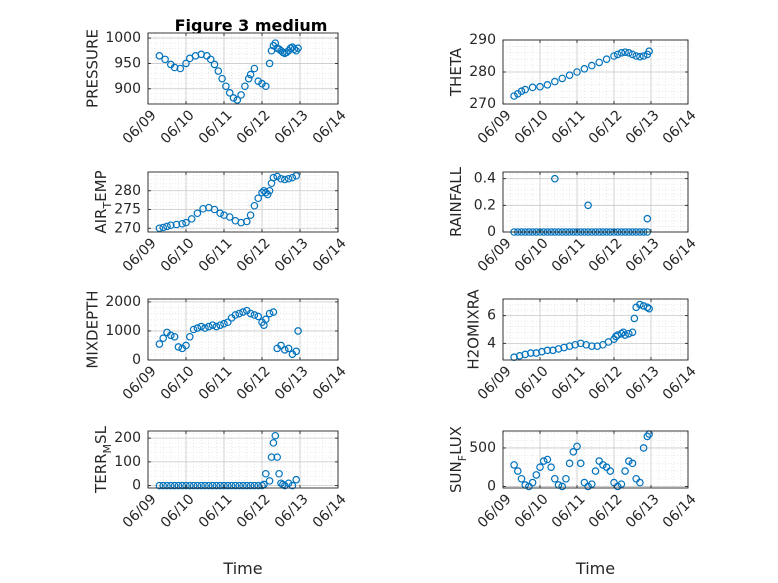 This screenshot has height=583, width=778. What do you see at coordinates (595, 568) in the screenshot?
I see `x-axis-label: Time` at bounding box center [595, 568].